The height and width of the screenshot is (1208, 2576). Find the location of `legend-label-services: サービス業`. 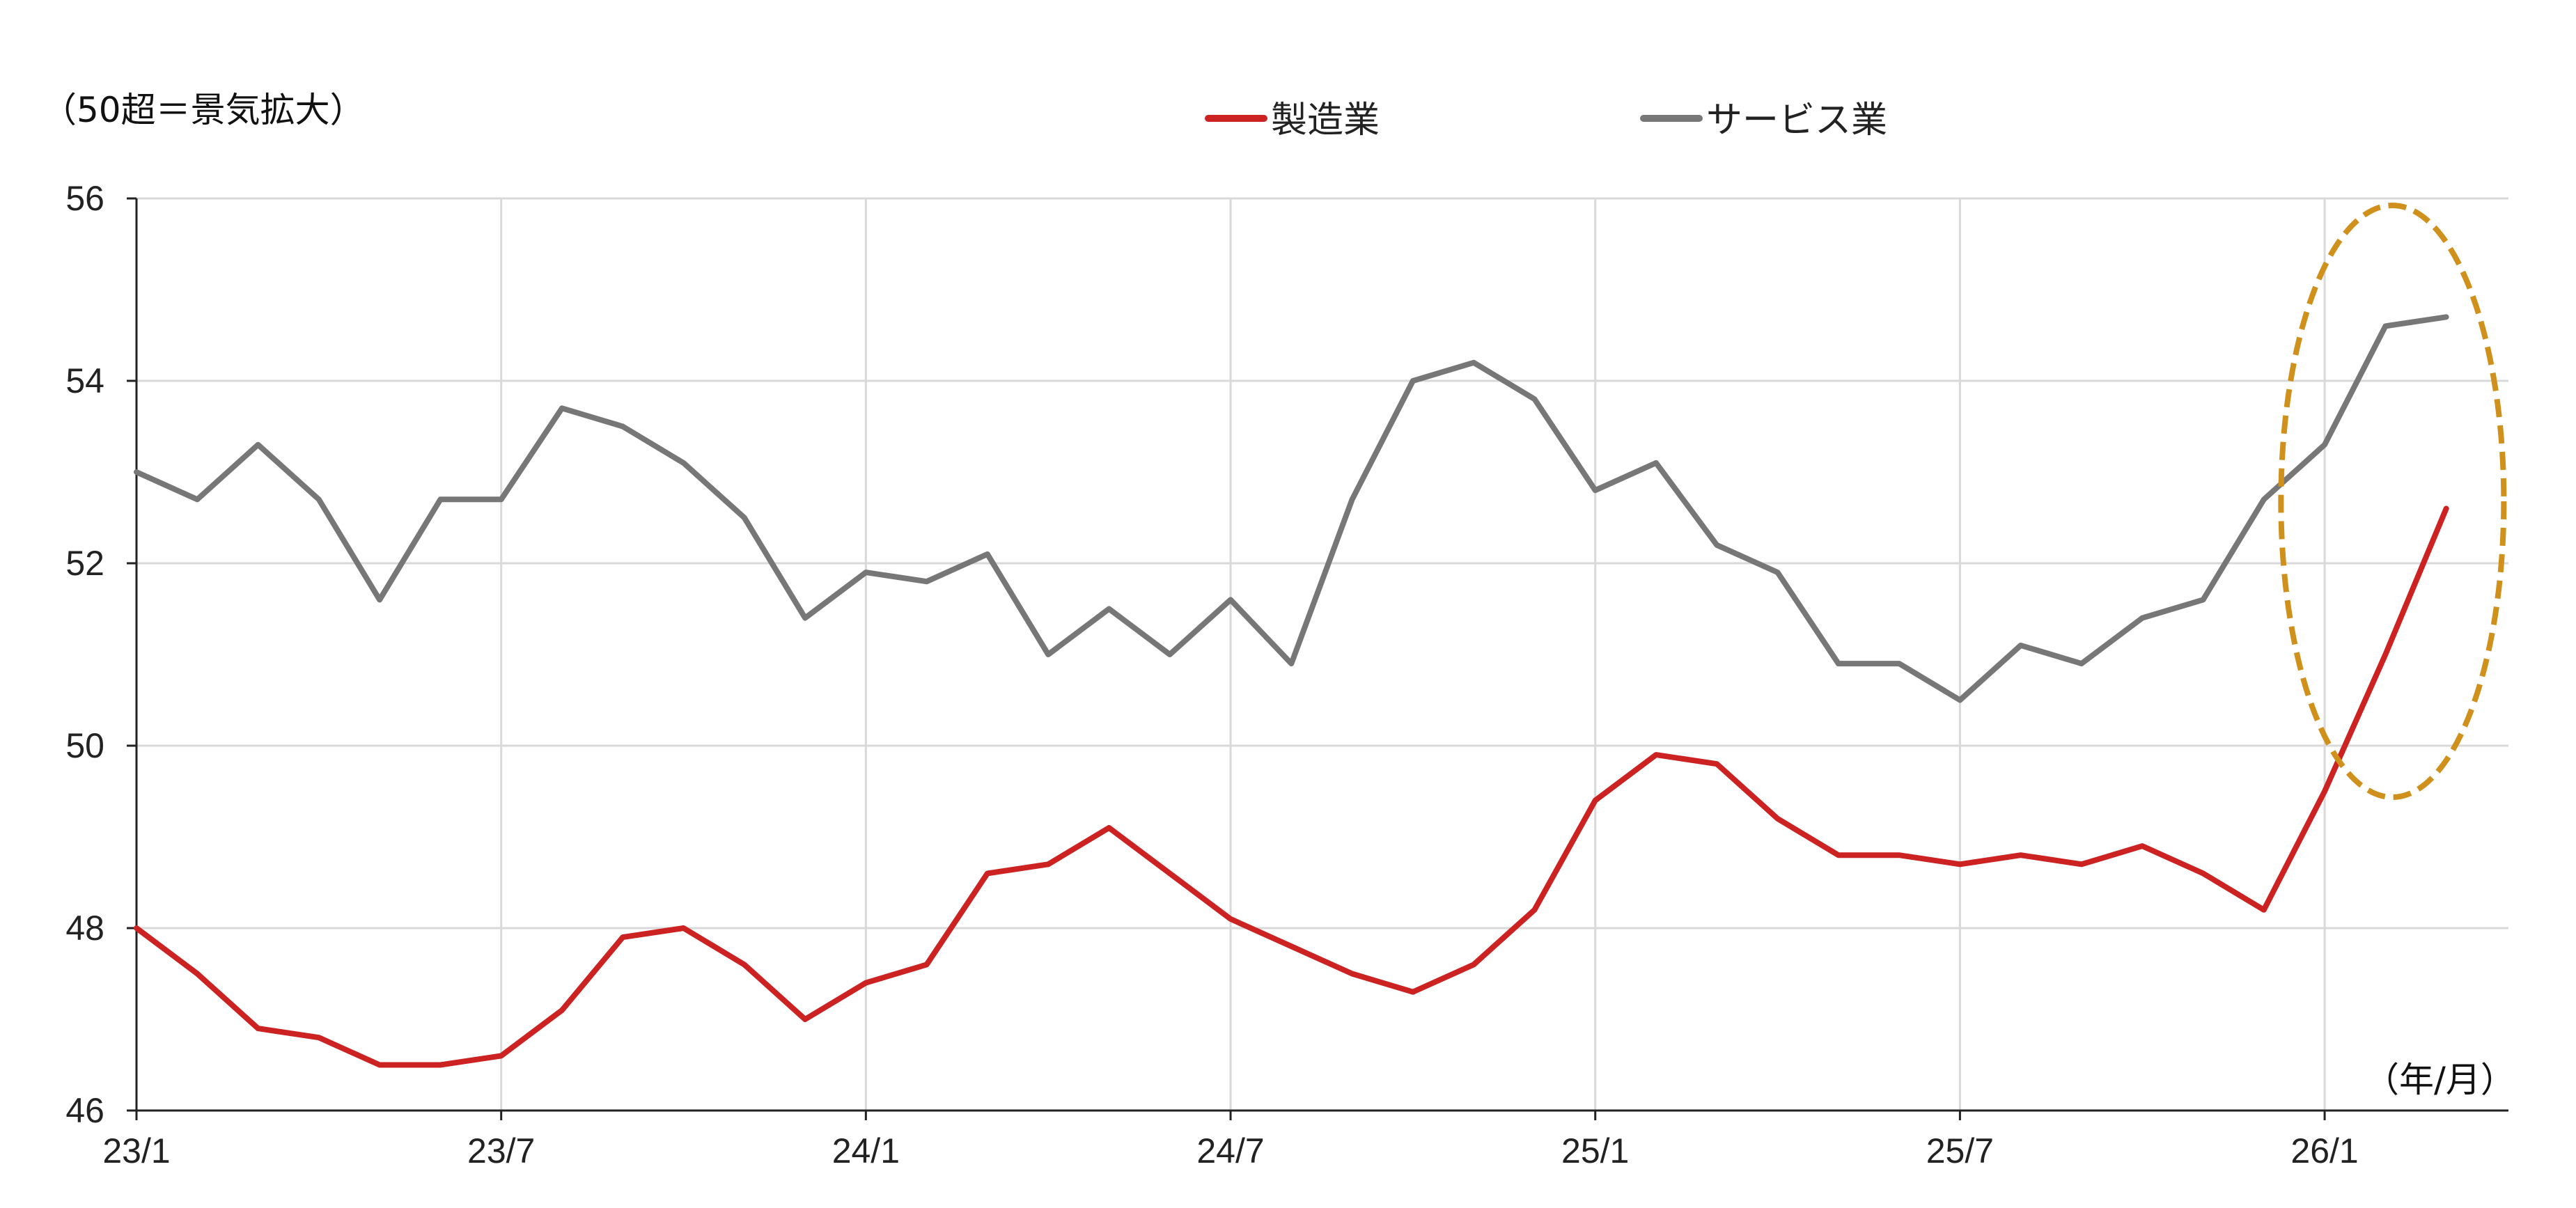

legend-label-services: サービス業 is located at coordinates (1796, 120).